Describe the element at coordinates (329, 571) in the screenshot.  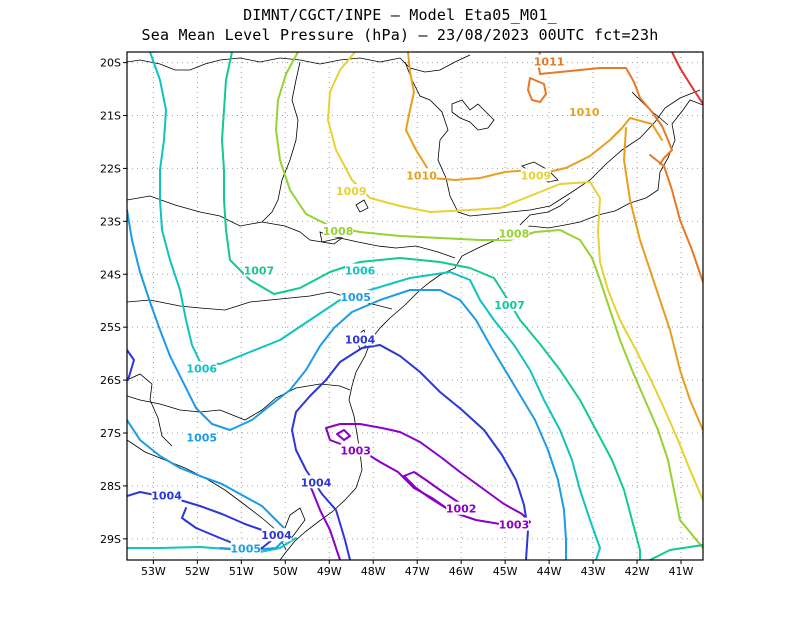
I see `lon-tick-label: 49W` at that location.